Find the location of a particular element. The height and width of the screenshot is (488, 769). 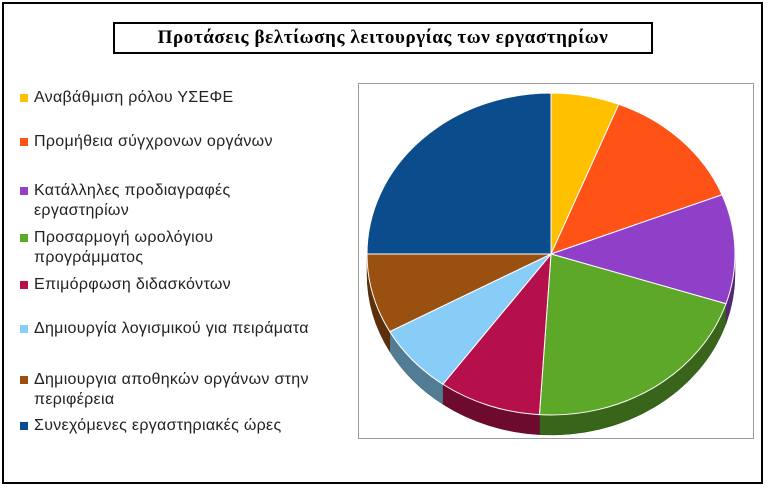

legend-label: Προσαρμογή ωρολόγιου προγράμματος is located at coordinates (124, 247).